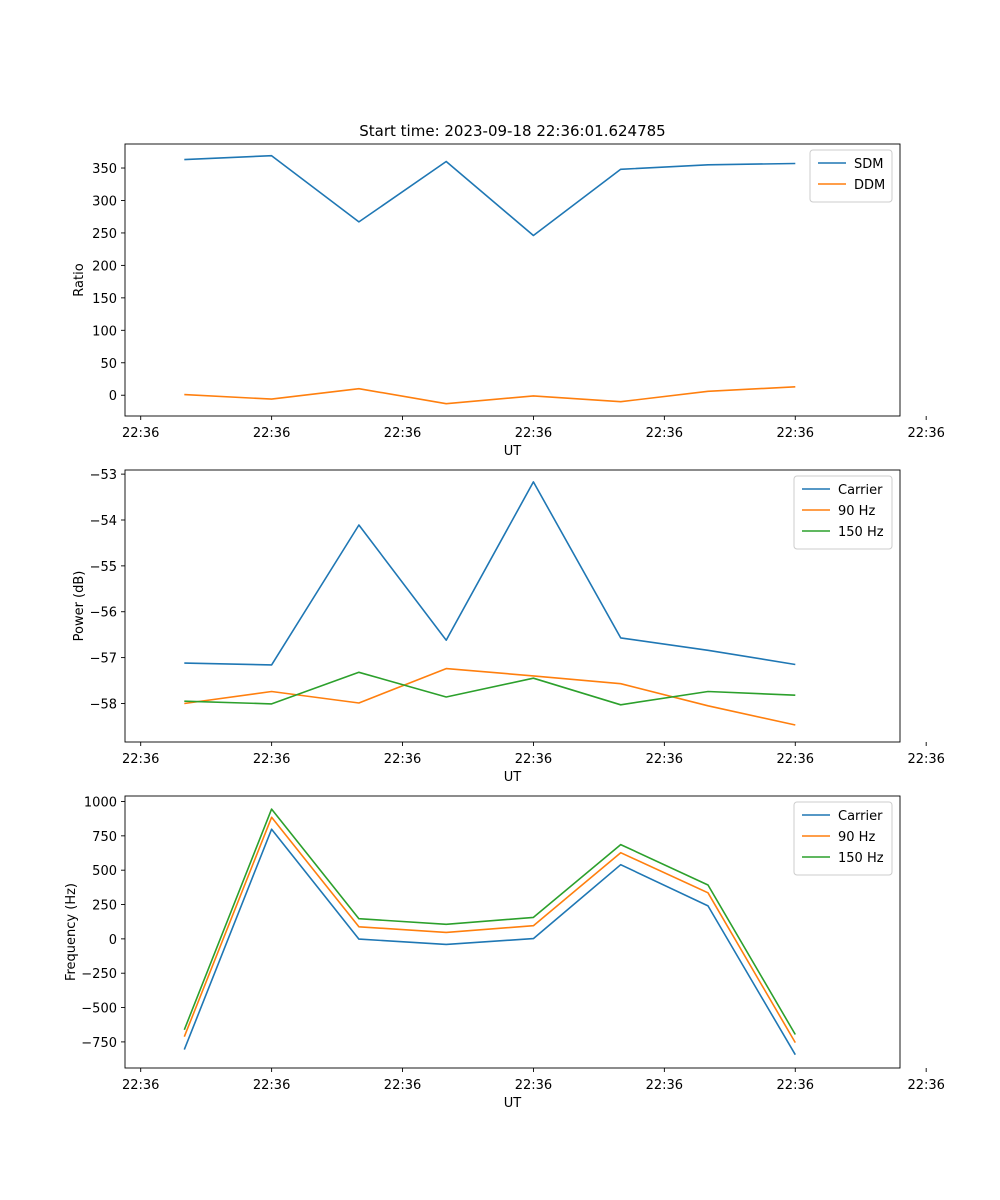 This screenshot has width=1000, height=1200. Describe the element at coordinates (103, 659) in the screenshot. I see `y-tick-label: −57` at that location.